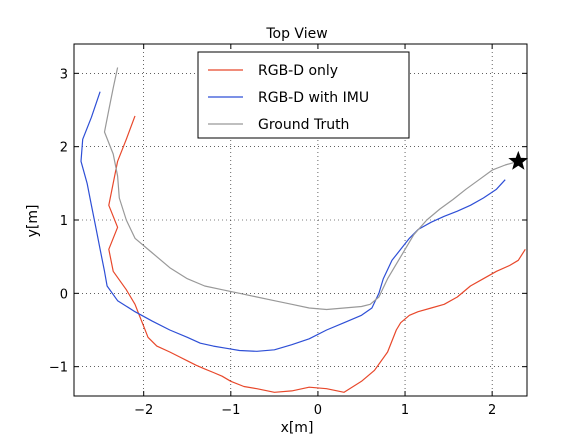  Describe the element at coordinates (64, 294) in the screenshot. I see `y-tick-label: 0` at that location.